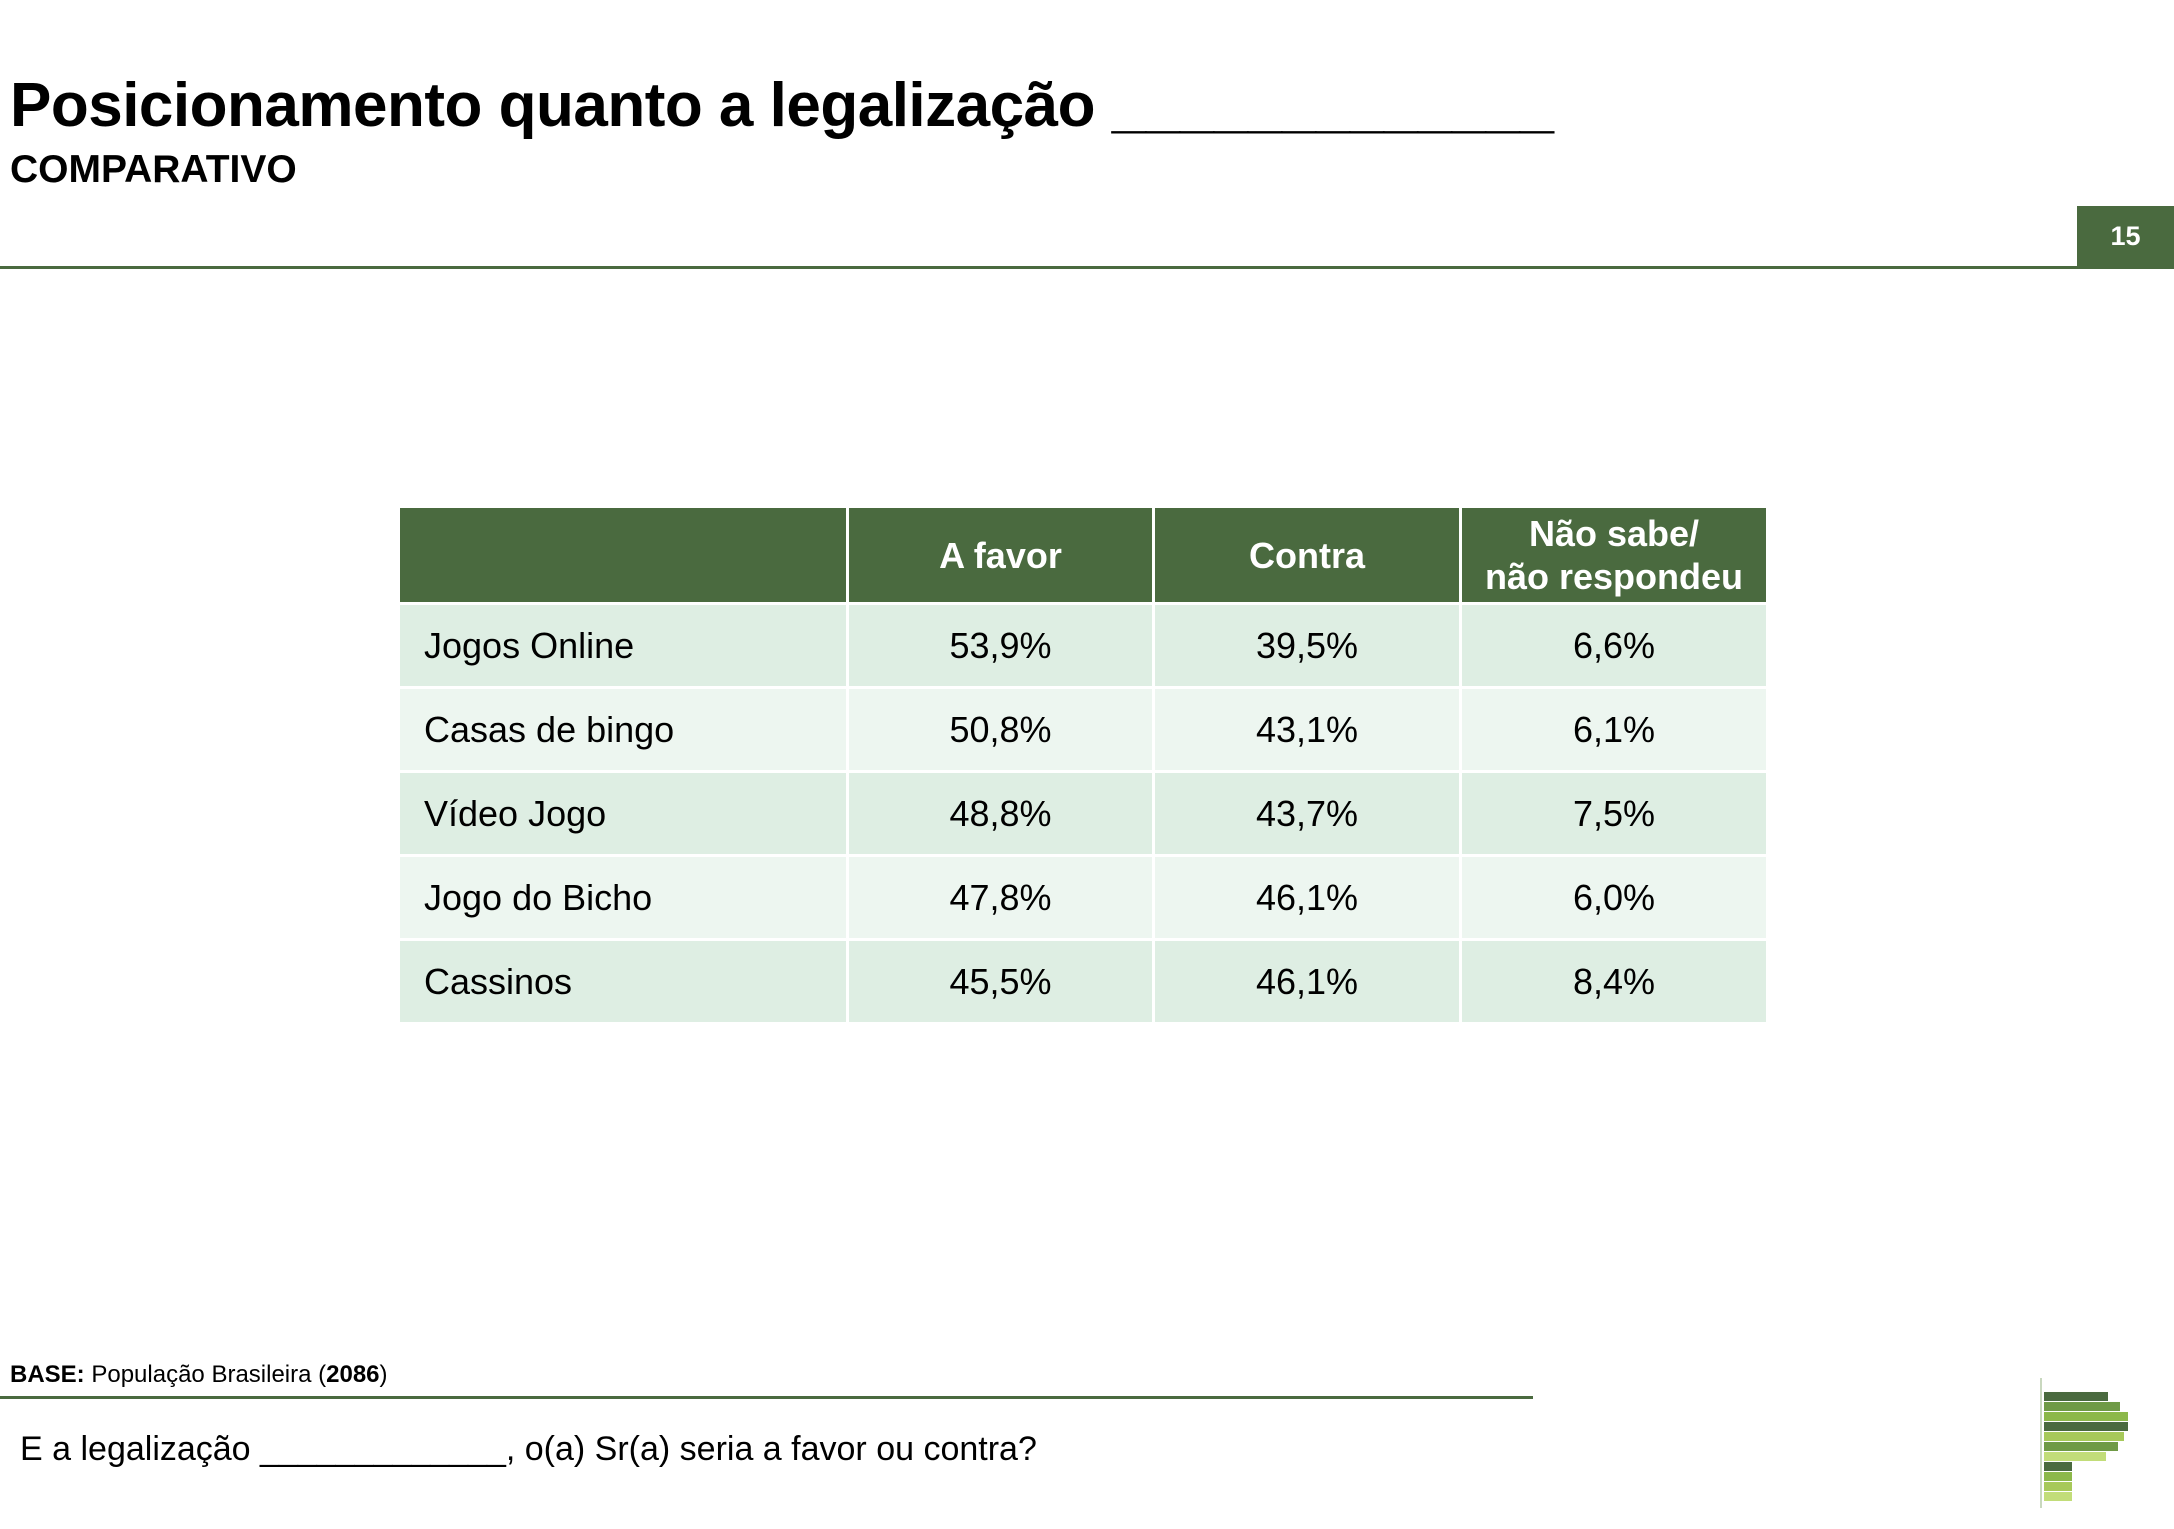 The image size is (2174, 1529). I want to click on base-label: BASE:, so click(47, 1374).